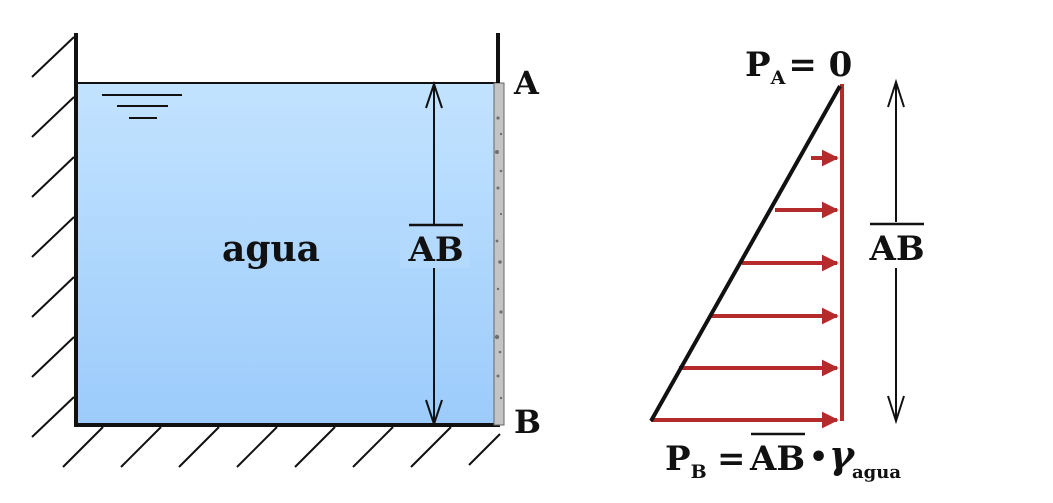 The image size is (1053, 503). Describe the element at coordinates (526, 83) in the screenshot. I see `point-a-label: A` at that location.